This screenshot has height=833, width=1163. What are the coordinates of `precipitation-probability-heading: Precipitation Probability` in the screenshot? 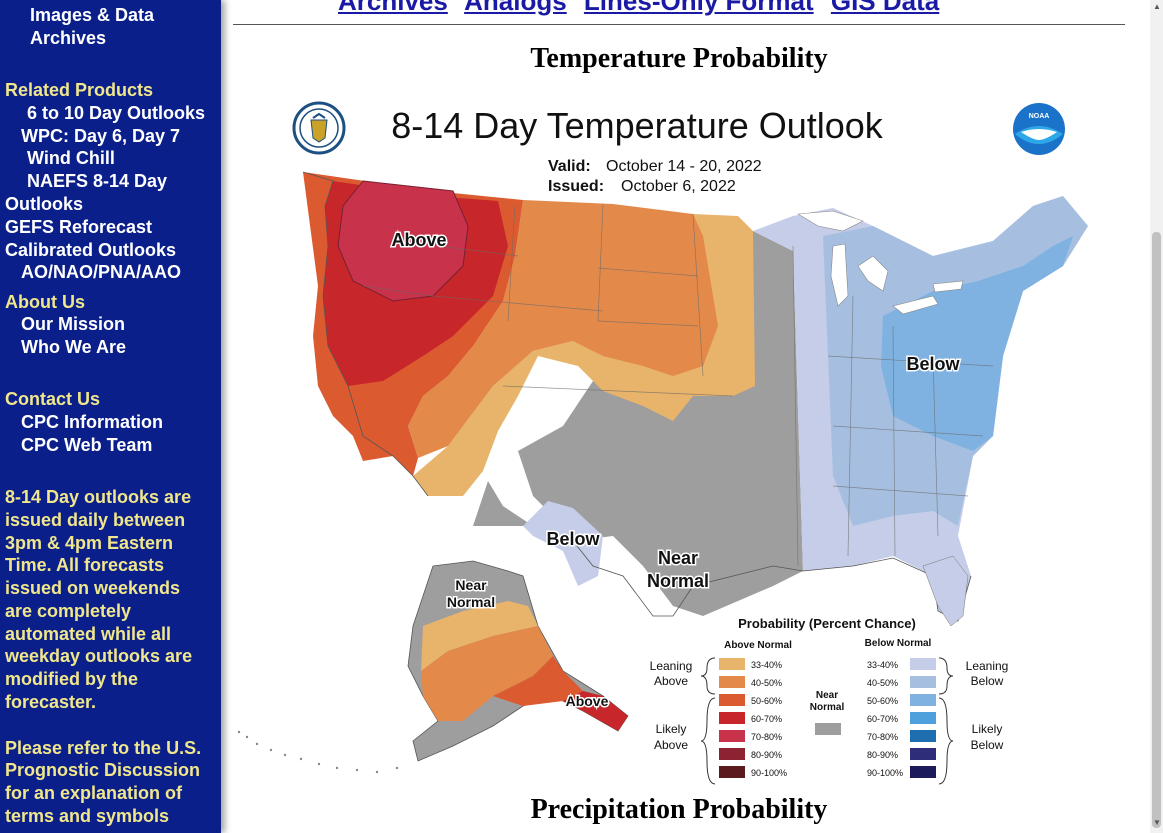 It's located at (679, 809).